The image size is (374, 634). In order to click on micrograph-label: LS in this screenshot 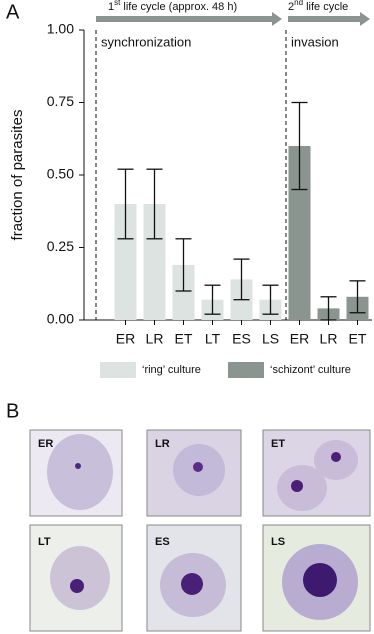, I will do `click(278, 542)`.